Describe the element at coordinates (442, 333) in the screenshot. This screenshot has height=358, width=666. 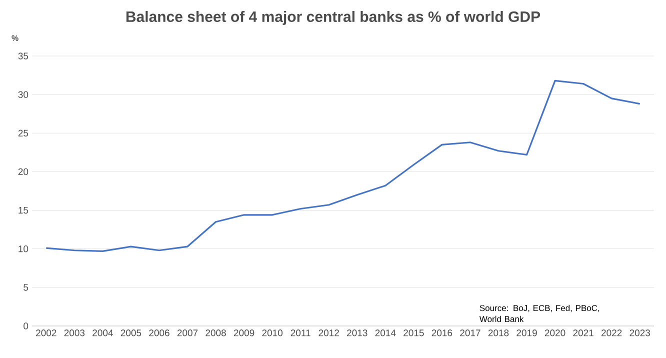
I see `x-tick-label: 2016` at that location.